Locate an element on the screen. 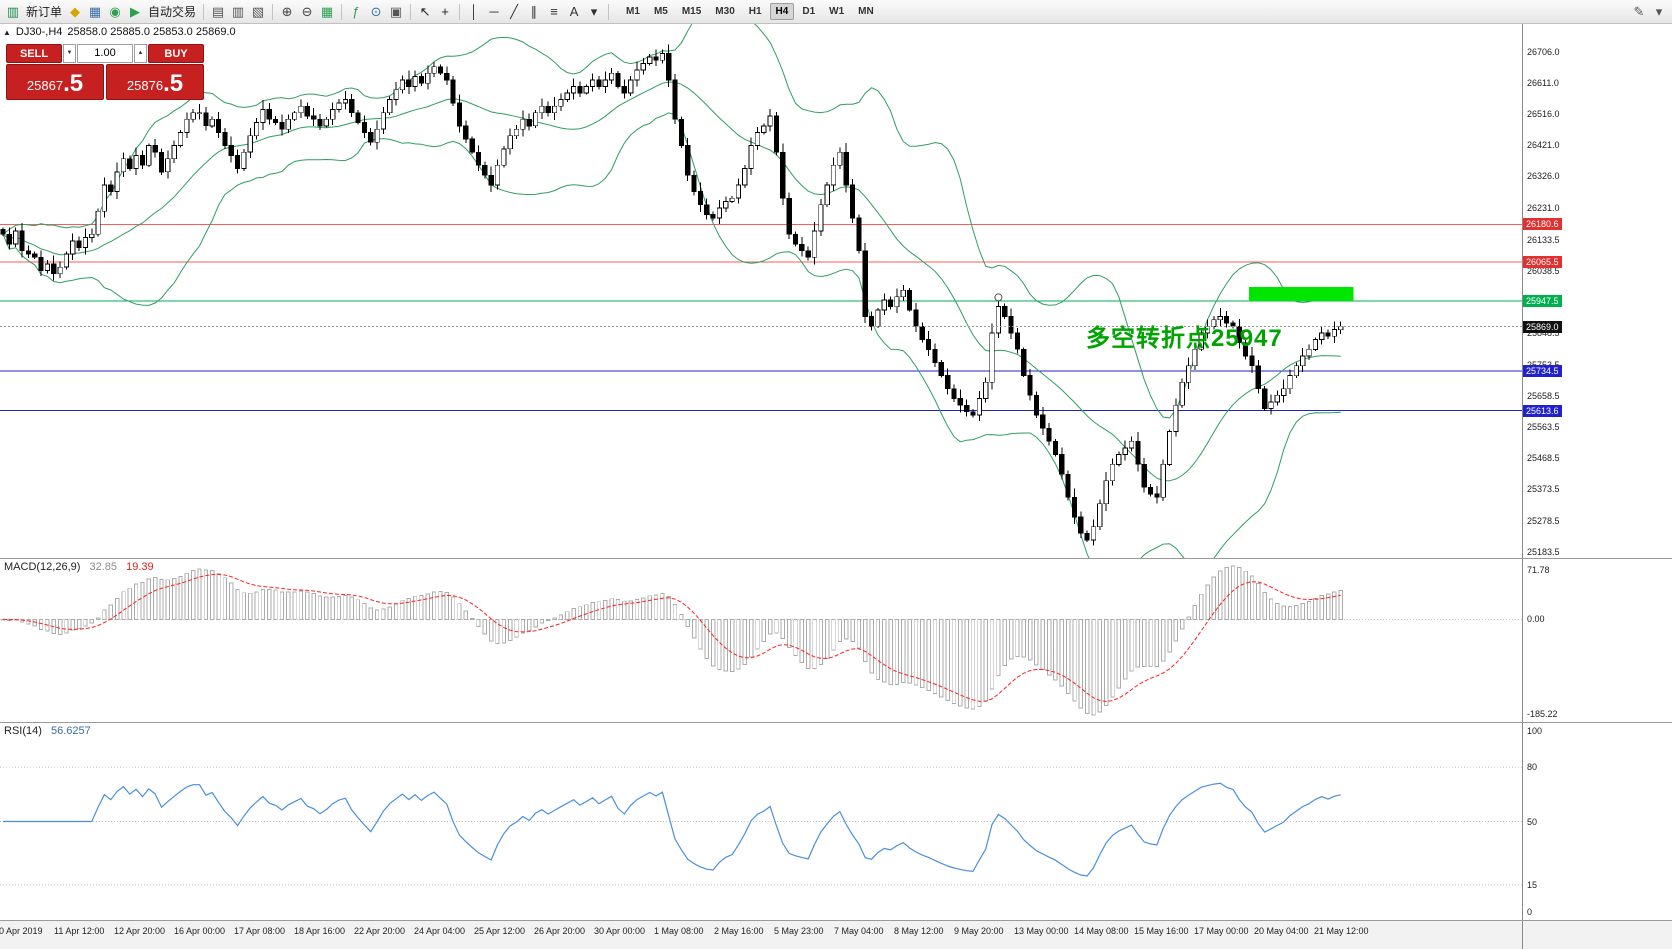 This screenshot has height=949, width=1672. arrows-tool-icon: ▾ is located at coordinates (594, 11).